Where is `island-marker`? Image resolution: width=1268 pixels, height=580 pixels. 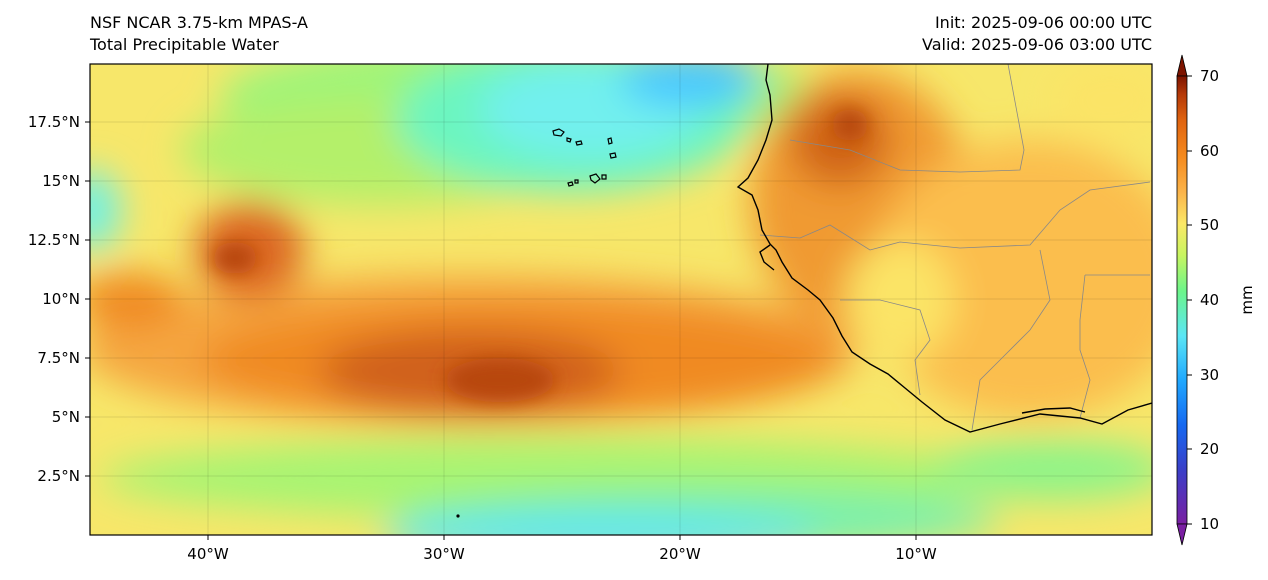
island-marker is located at coordinates (458, 516).